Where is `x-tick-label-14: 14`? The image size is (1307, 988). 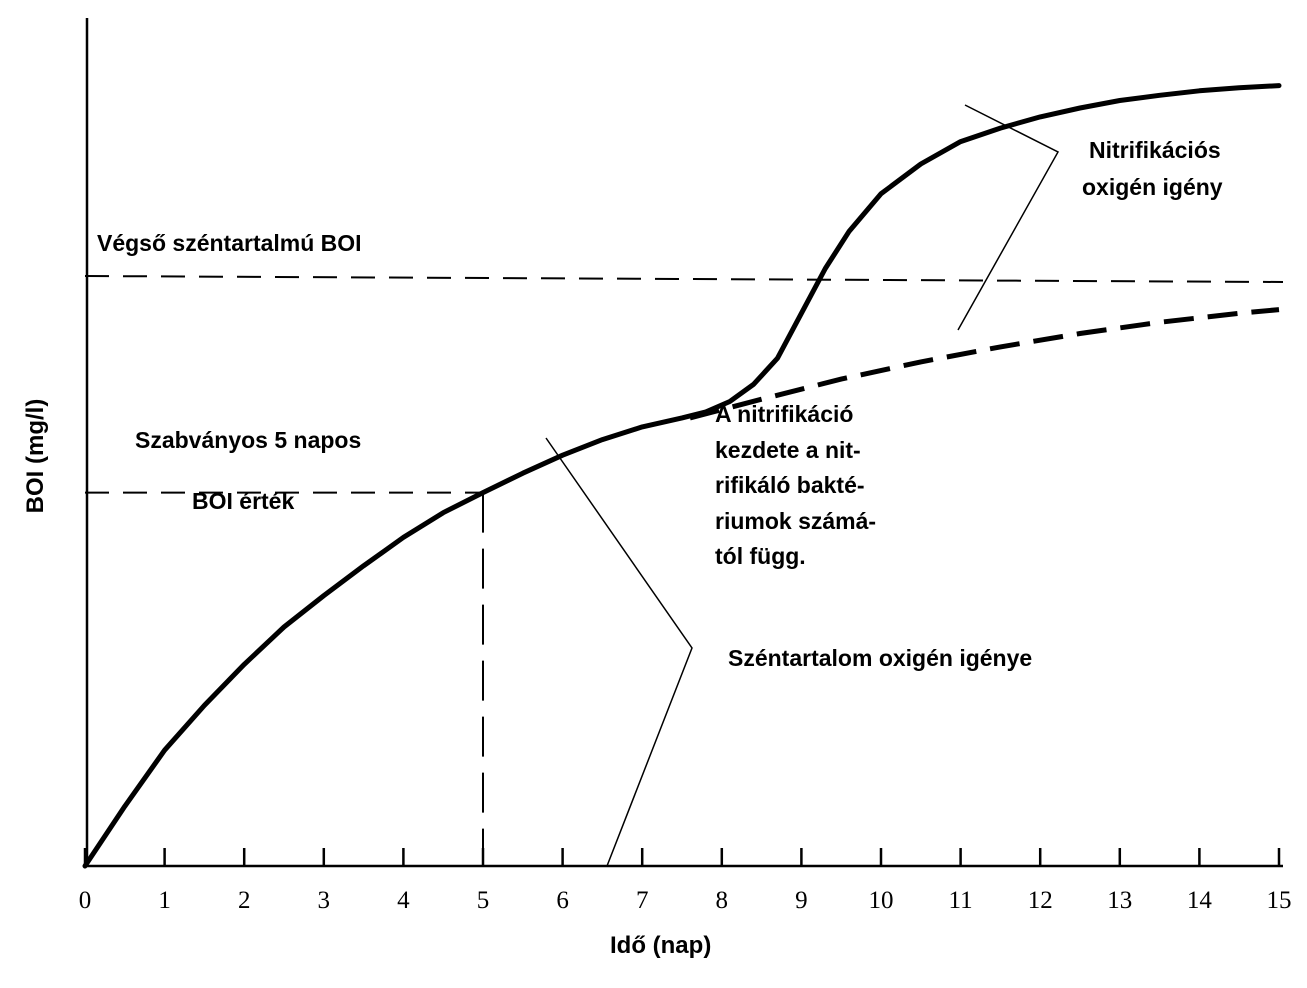 x-tick-label-14: 14 is located at coordinates (1200, 900).